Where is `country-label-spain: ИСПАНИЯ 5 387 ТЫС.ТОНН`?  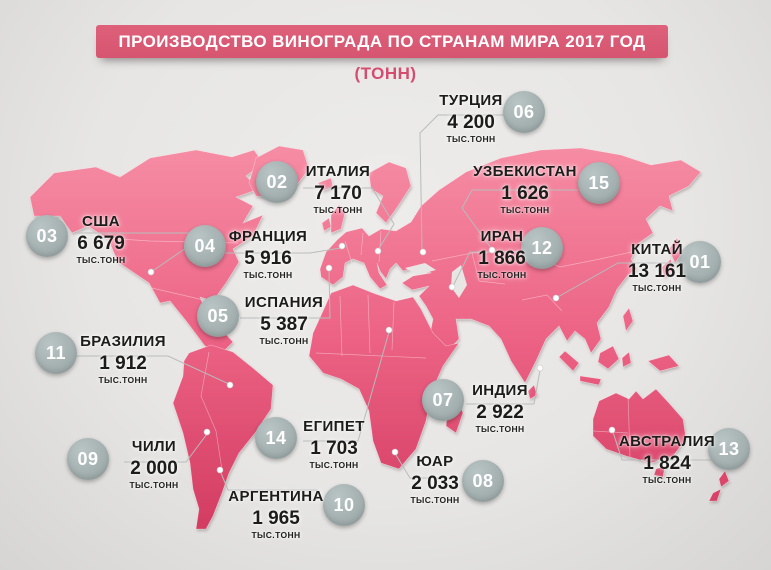 country-label-spain: ИСПАНИЯ 5 387 ТЫС.ТОНН is located at coordinates (284, 320).